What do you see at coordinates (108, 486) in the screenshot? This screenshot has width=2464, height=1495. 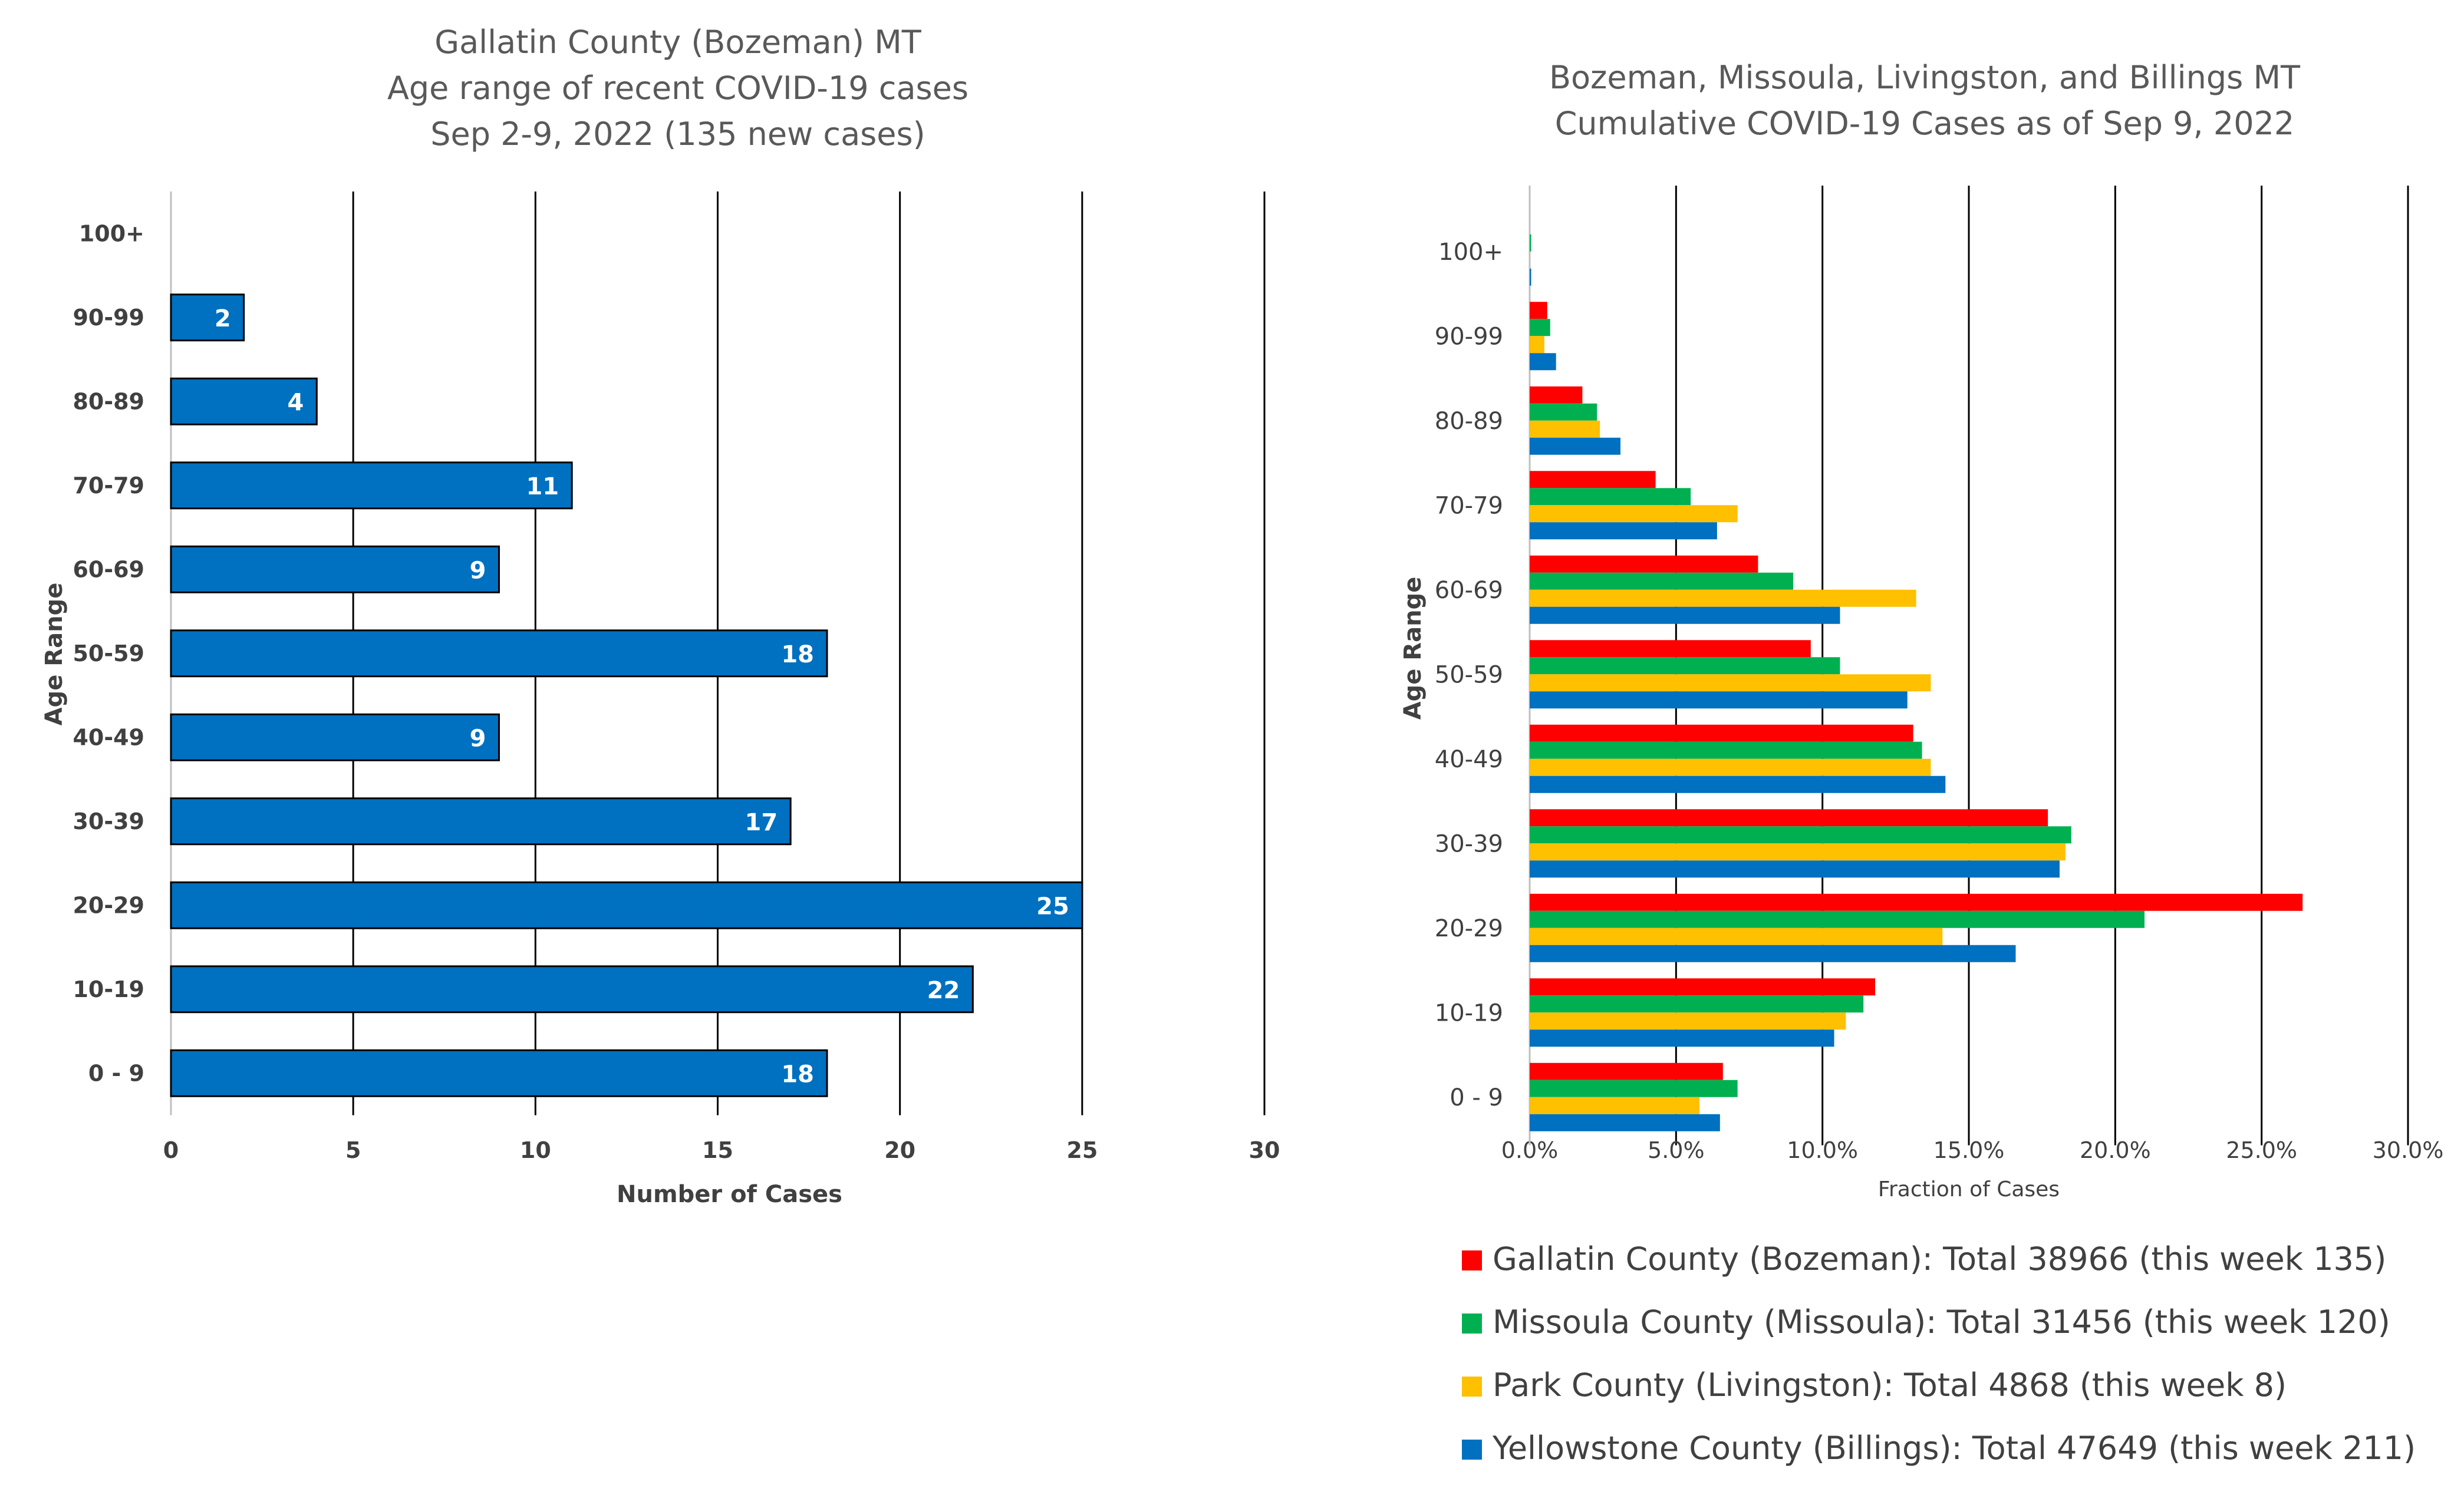 I see `left-chart-category-label: 70-79` at bounding box center [108, 486].